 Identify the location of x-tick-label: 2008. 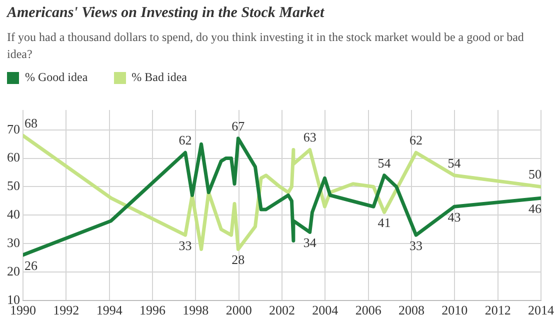
(411, 310).